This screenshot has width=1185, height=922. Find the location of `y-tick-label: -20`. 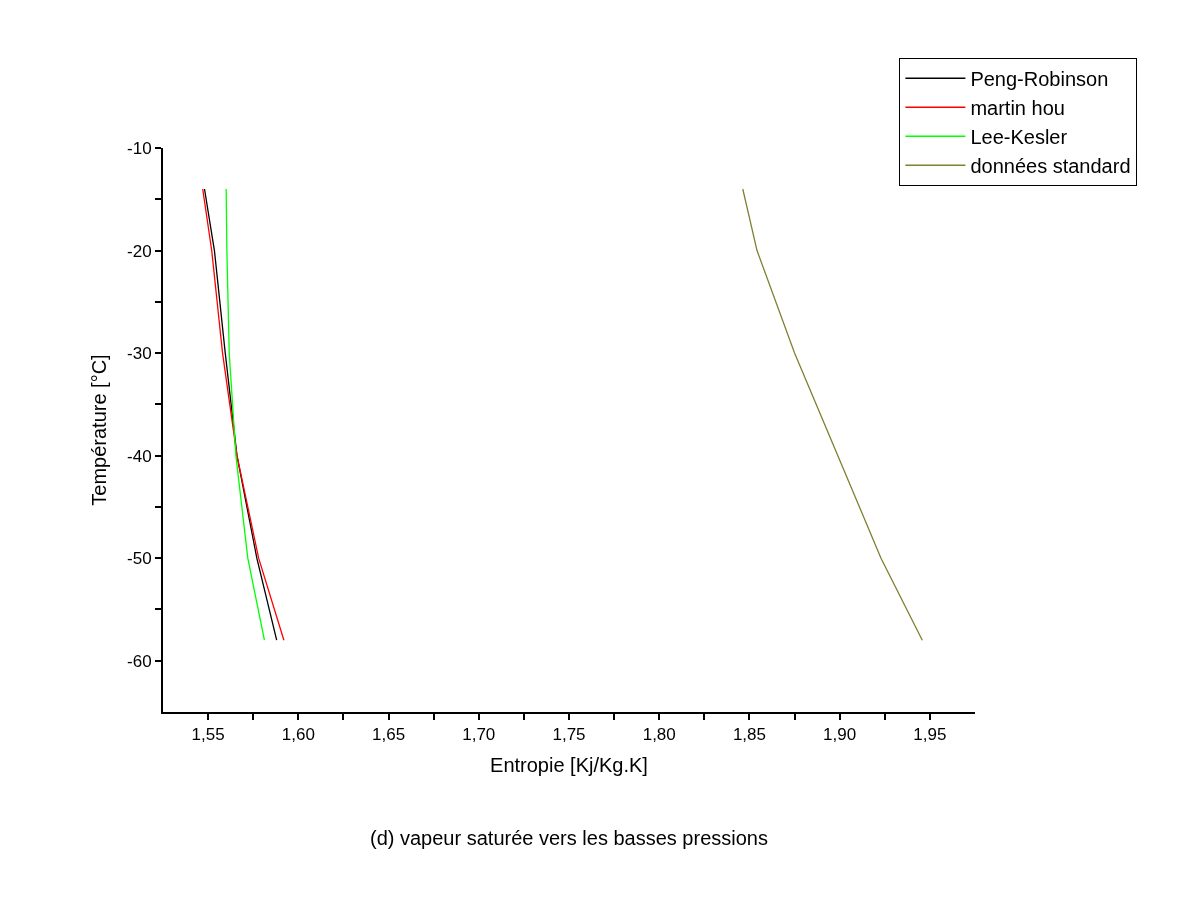

y-tick-label: -20 is located at coordinates (139, 251).